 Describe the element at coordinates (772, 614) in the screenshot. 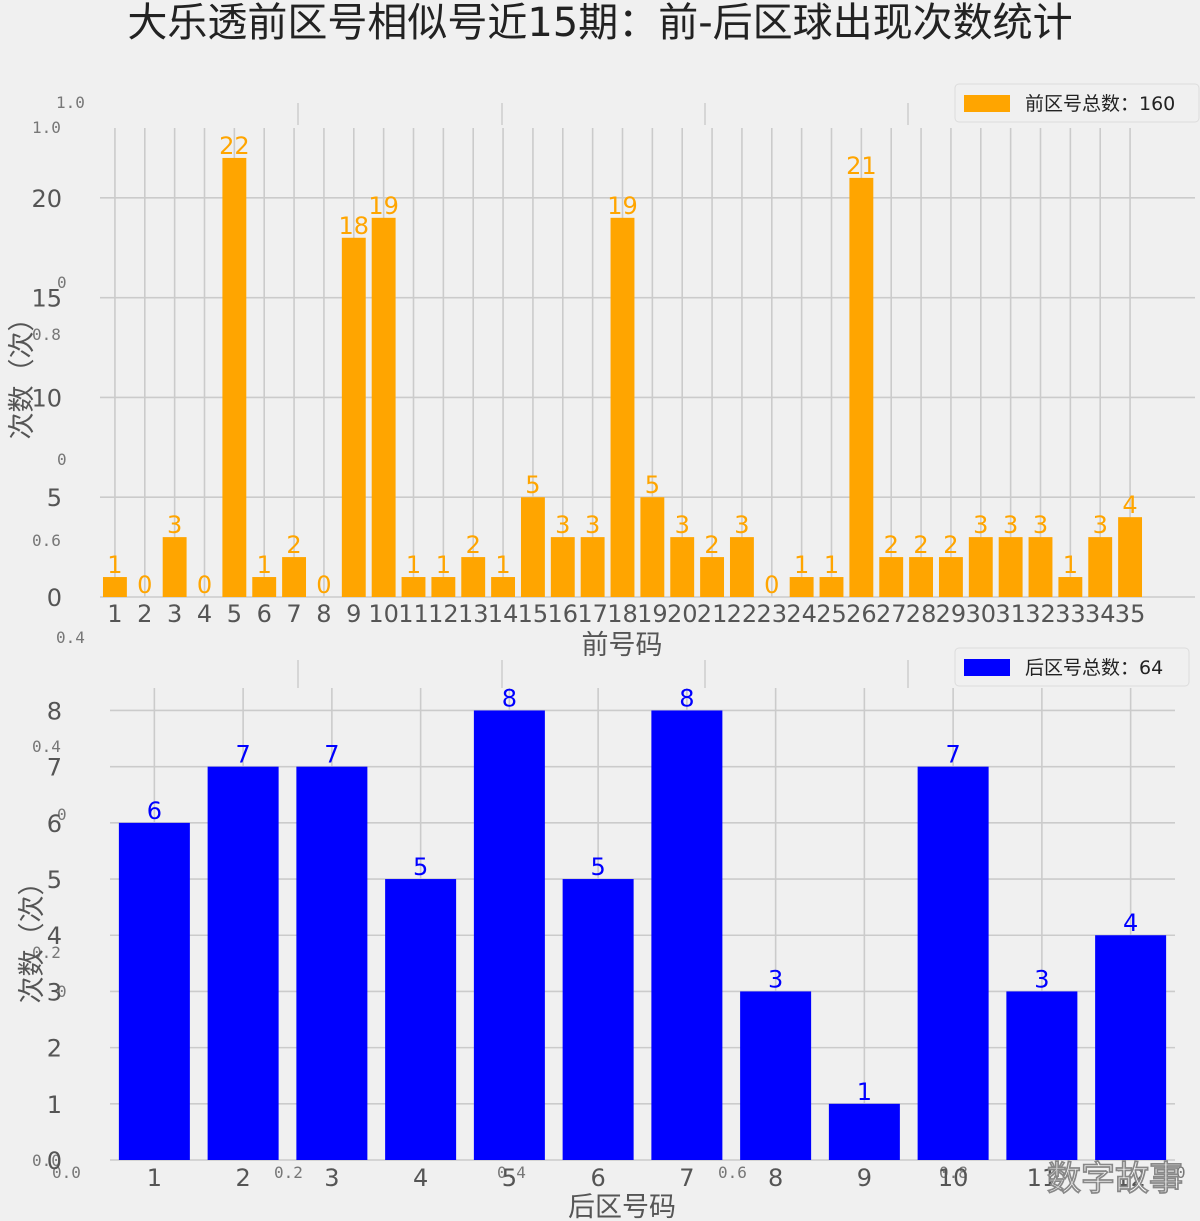

I see `x-tick-label: 23` at that location.